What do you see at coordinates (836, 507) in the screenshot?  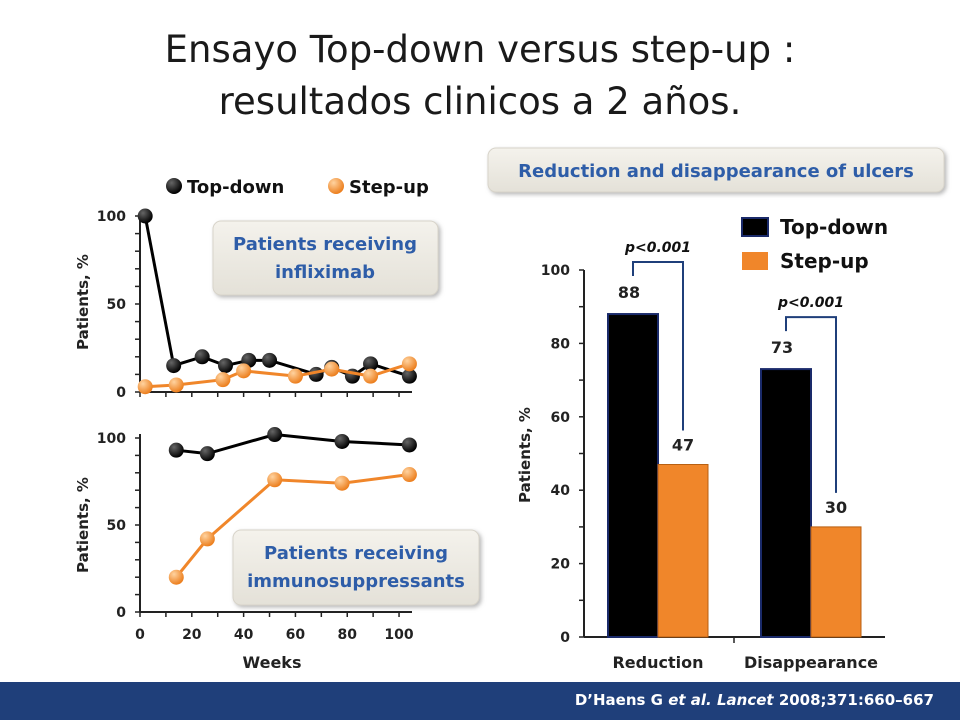 I see `ulcers-step-up-value-label: 30` at bounding box center [836, 507].